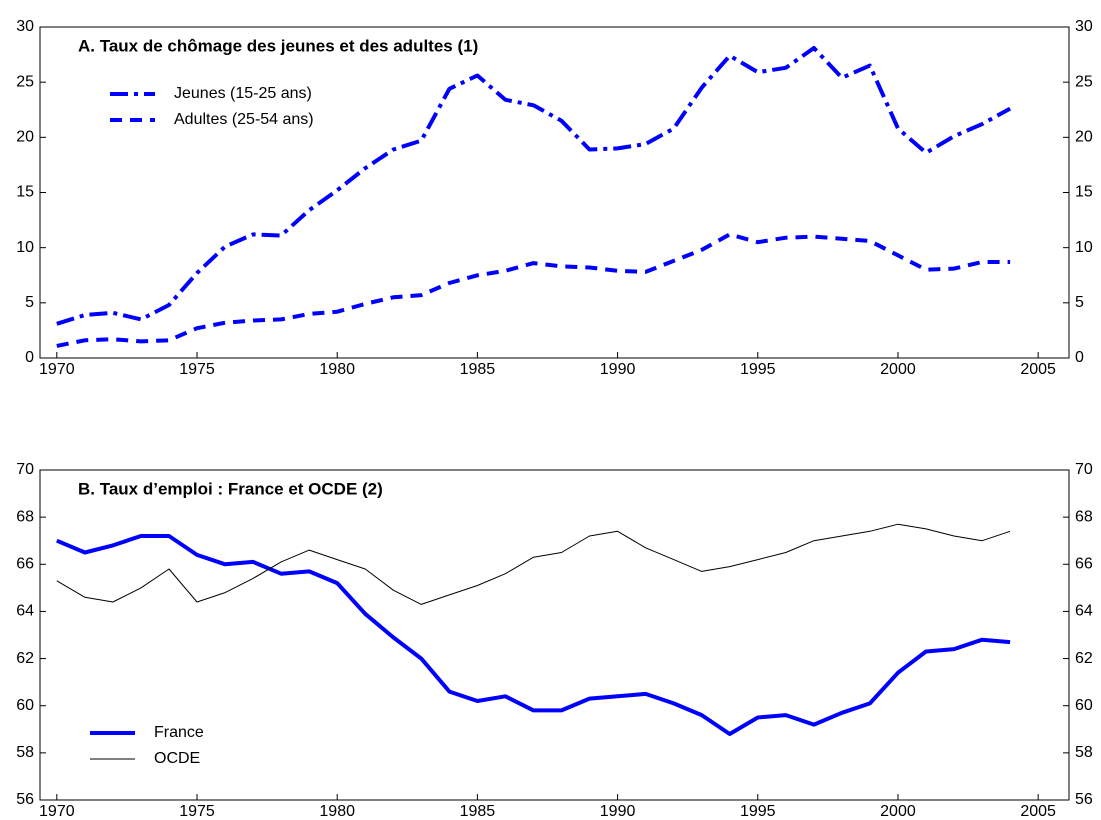 Image resolution: width=1101 pixels, height=820 pixels. I want to click on y2-tick-label: 66, so click(1084, 564).